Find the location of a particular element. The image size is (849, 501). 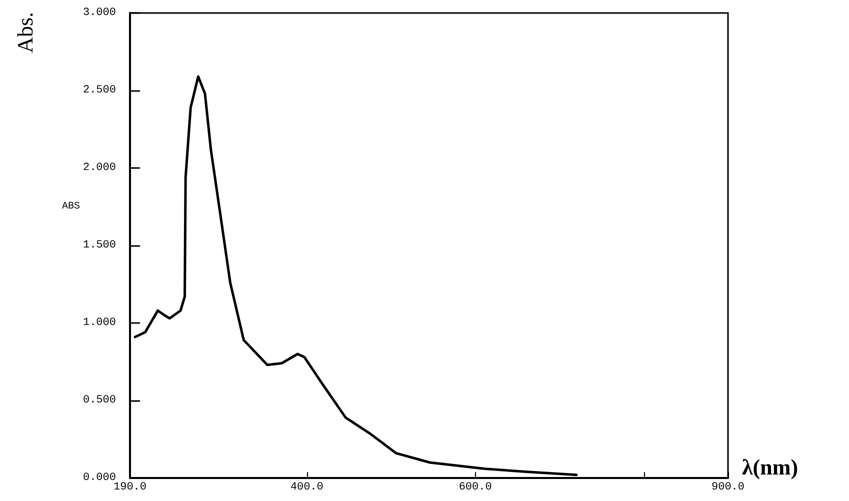

y-tick-label: 1.000 is located at coordinates (99, 323).